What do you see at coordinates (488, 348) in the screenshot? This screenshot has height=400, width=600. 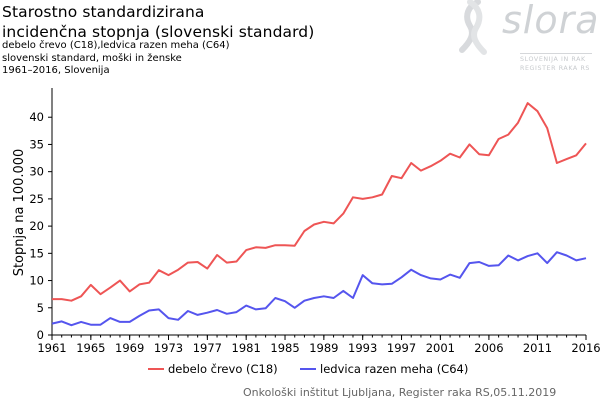 I see `x-tick-label: 2006` at bounding box center [488, 348].